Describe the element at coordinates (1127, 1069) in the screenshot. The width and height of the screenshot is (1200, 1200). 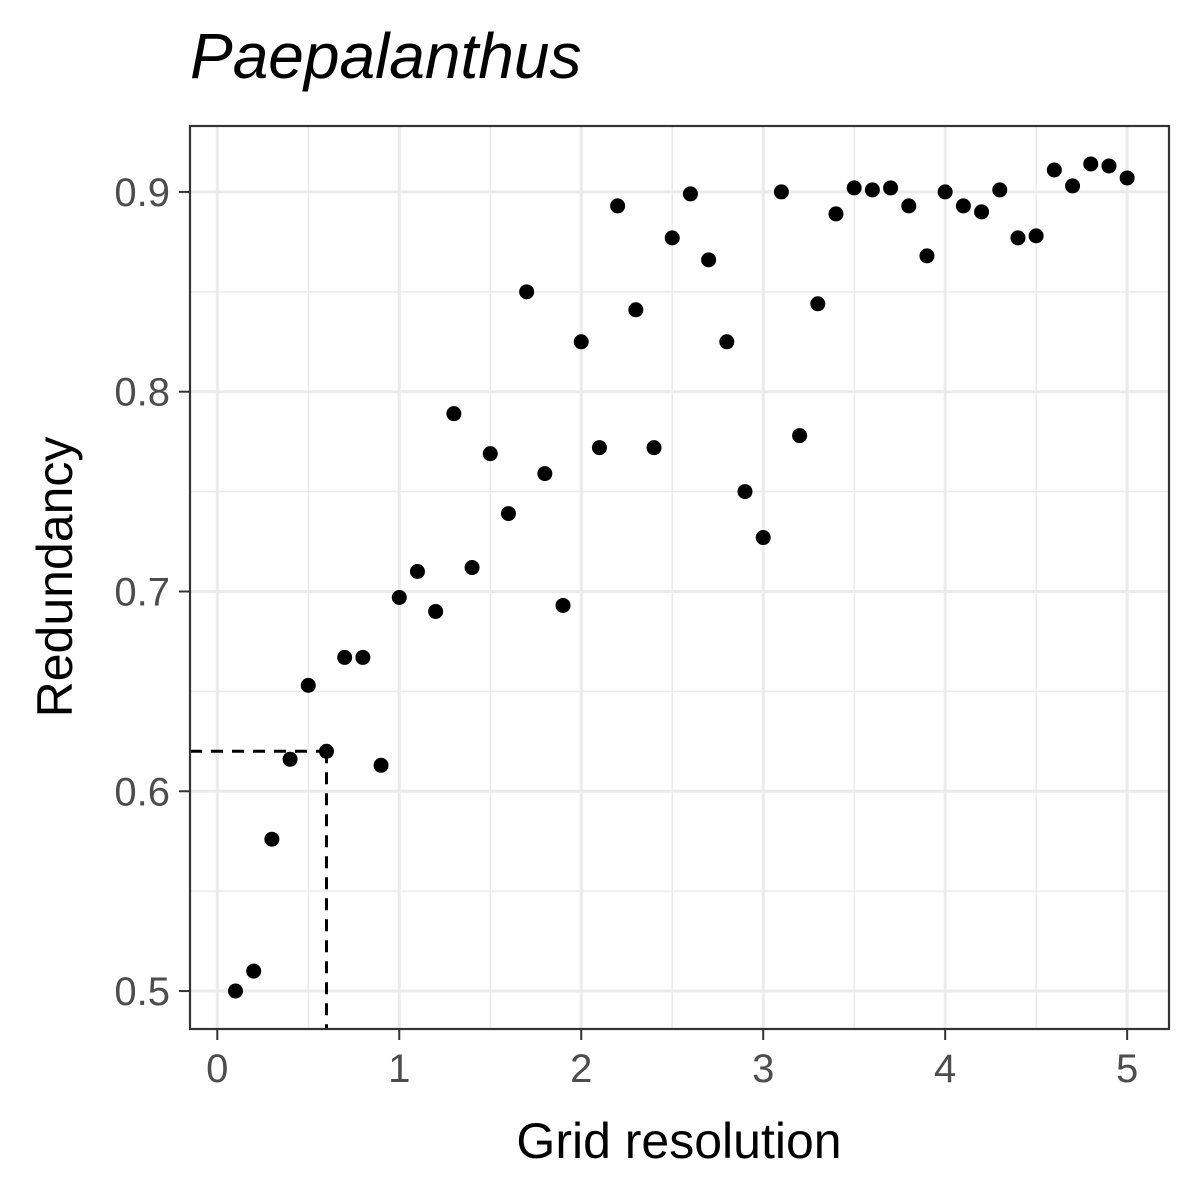
I see `x-tick-label: 5` at that location.